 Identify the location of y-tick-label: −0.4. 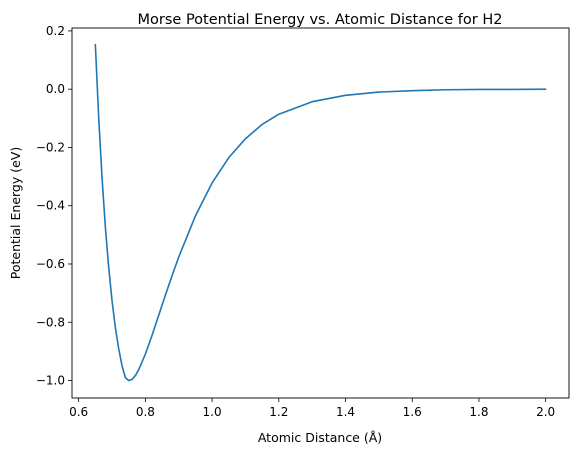
(50, 206).